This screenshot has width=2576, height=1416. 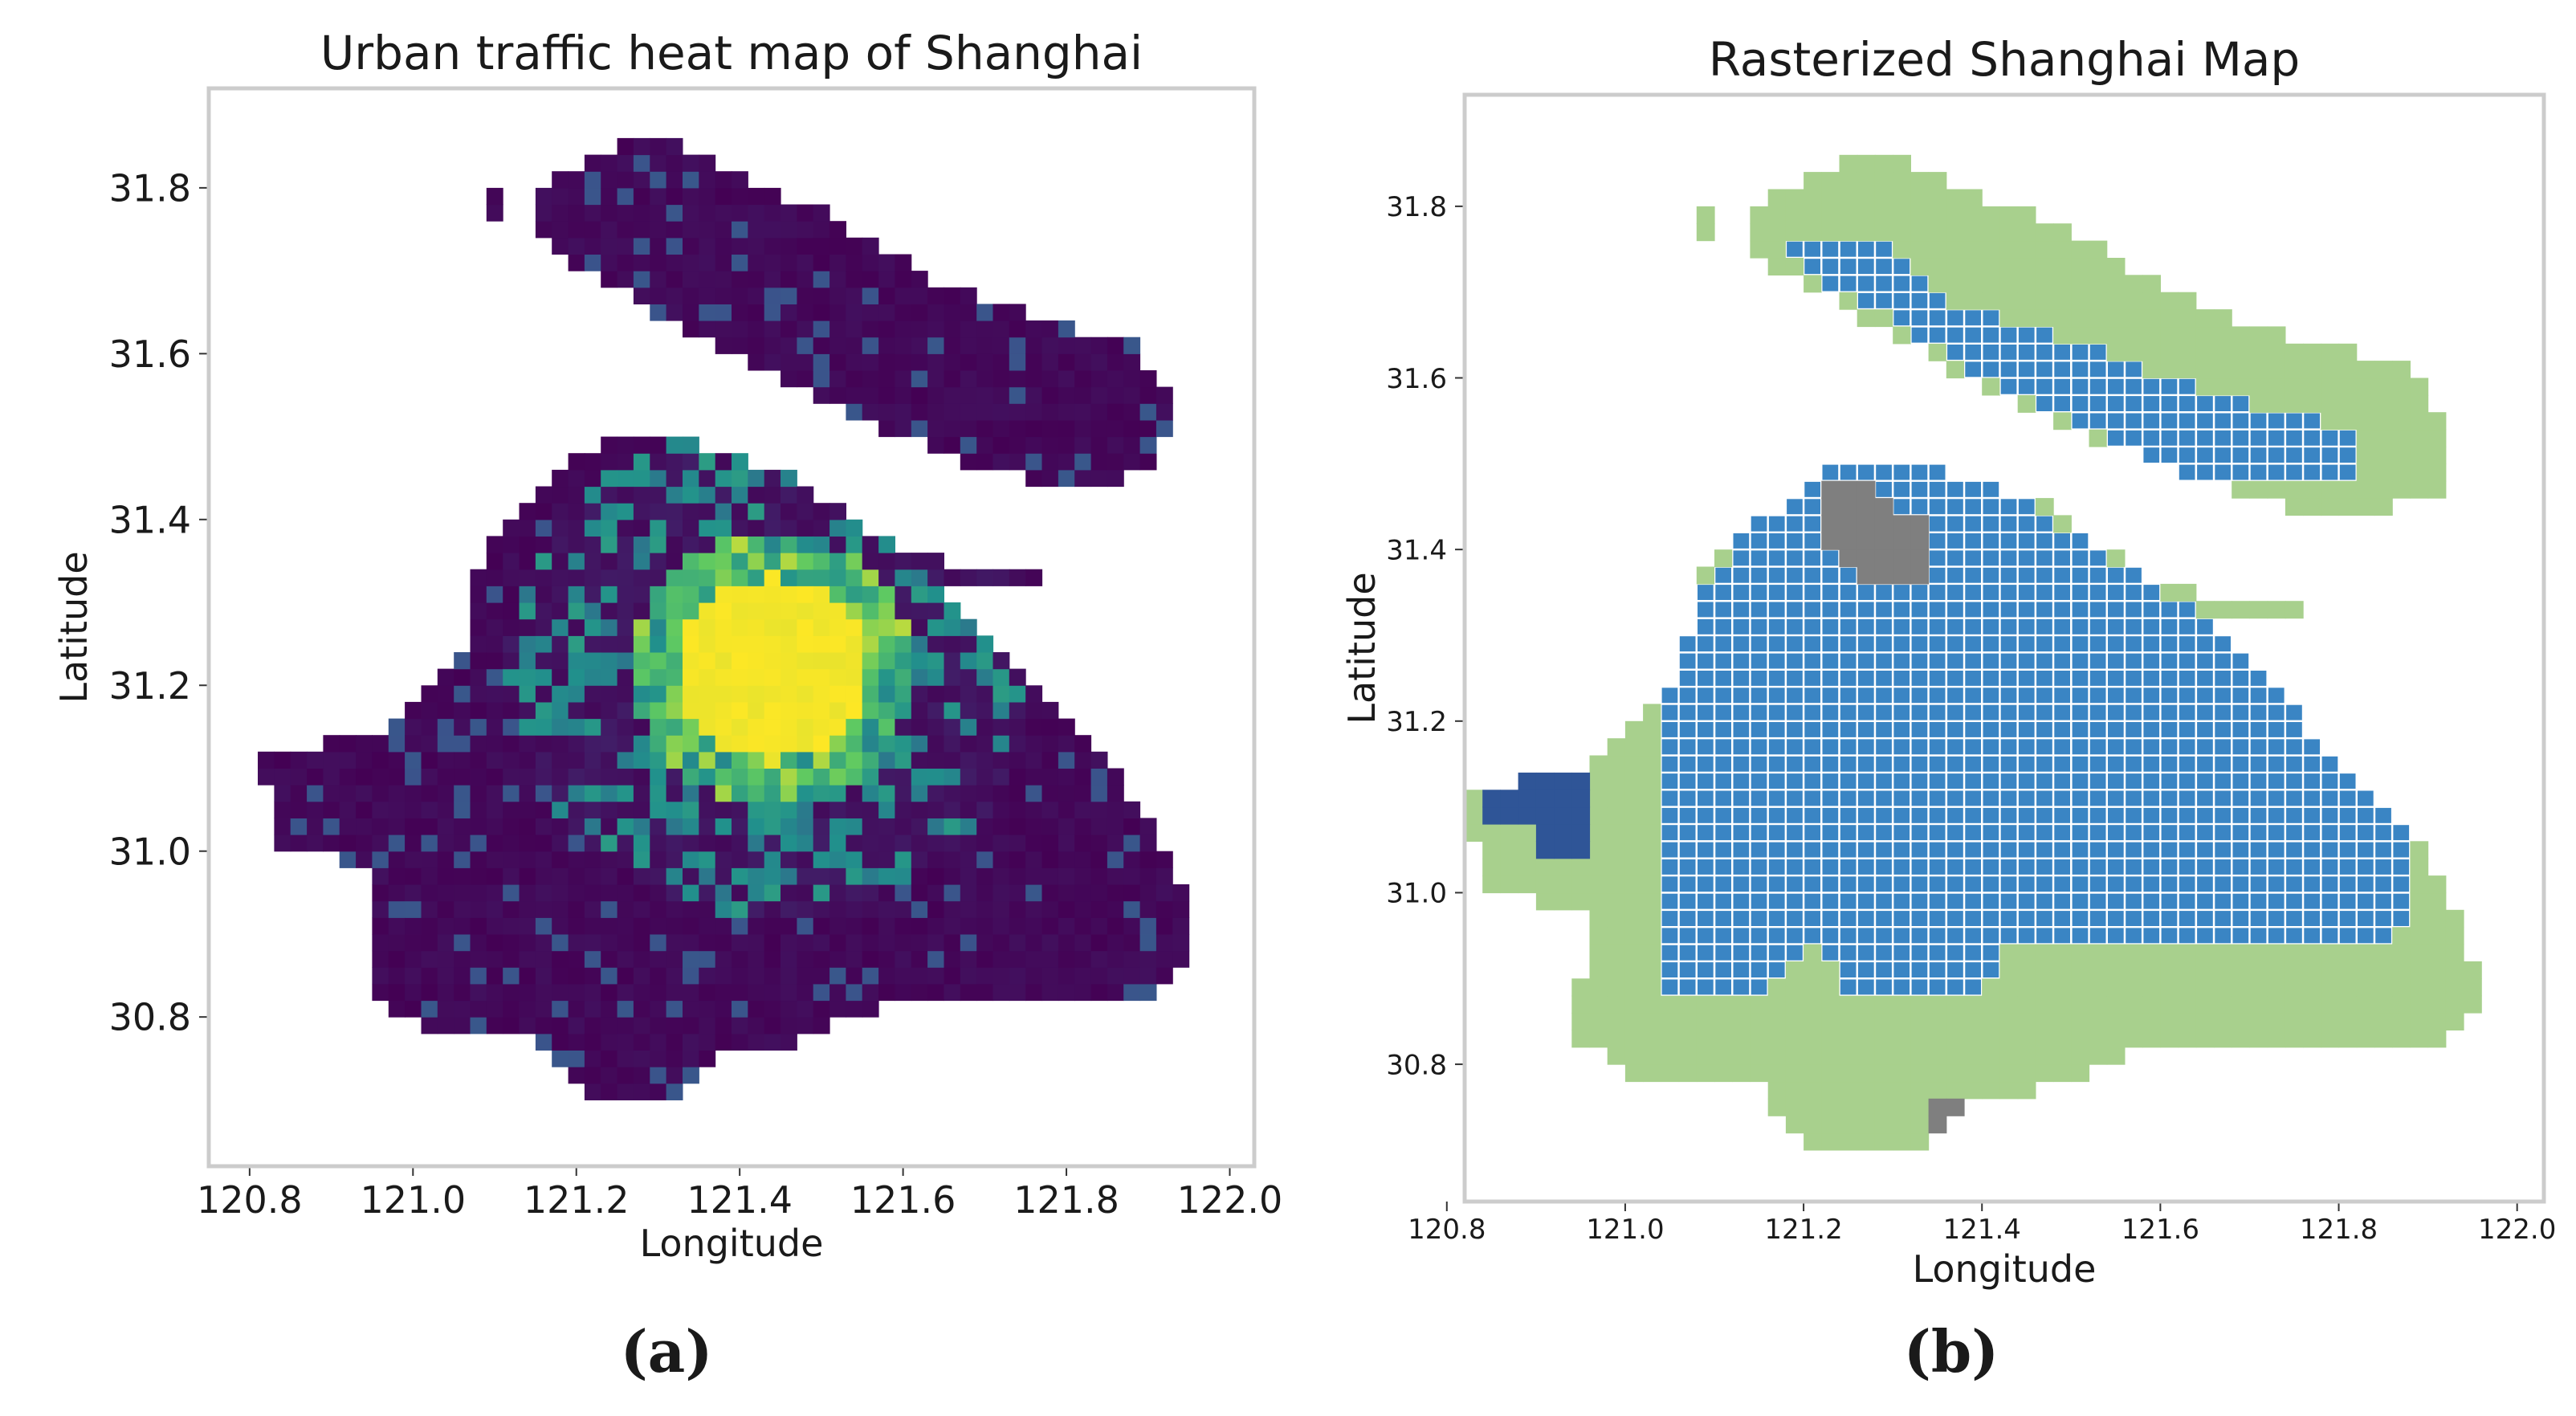 What do you see at coordinates (150, 354) in the screenshot?
I see `y-tick-label: 31.6` at bounding box center [150, 354].